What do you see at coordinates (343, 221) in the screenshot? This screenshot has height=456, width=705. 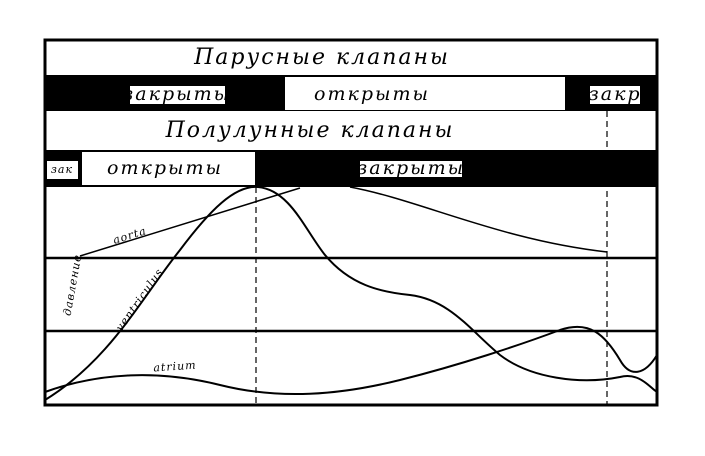 I see `aorta-curve` at bounding box center [343, 221].